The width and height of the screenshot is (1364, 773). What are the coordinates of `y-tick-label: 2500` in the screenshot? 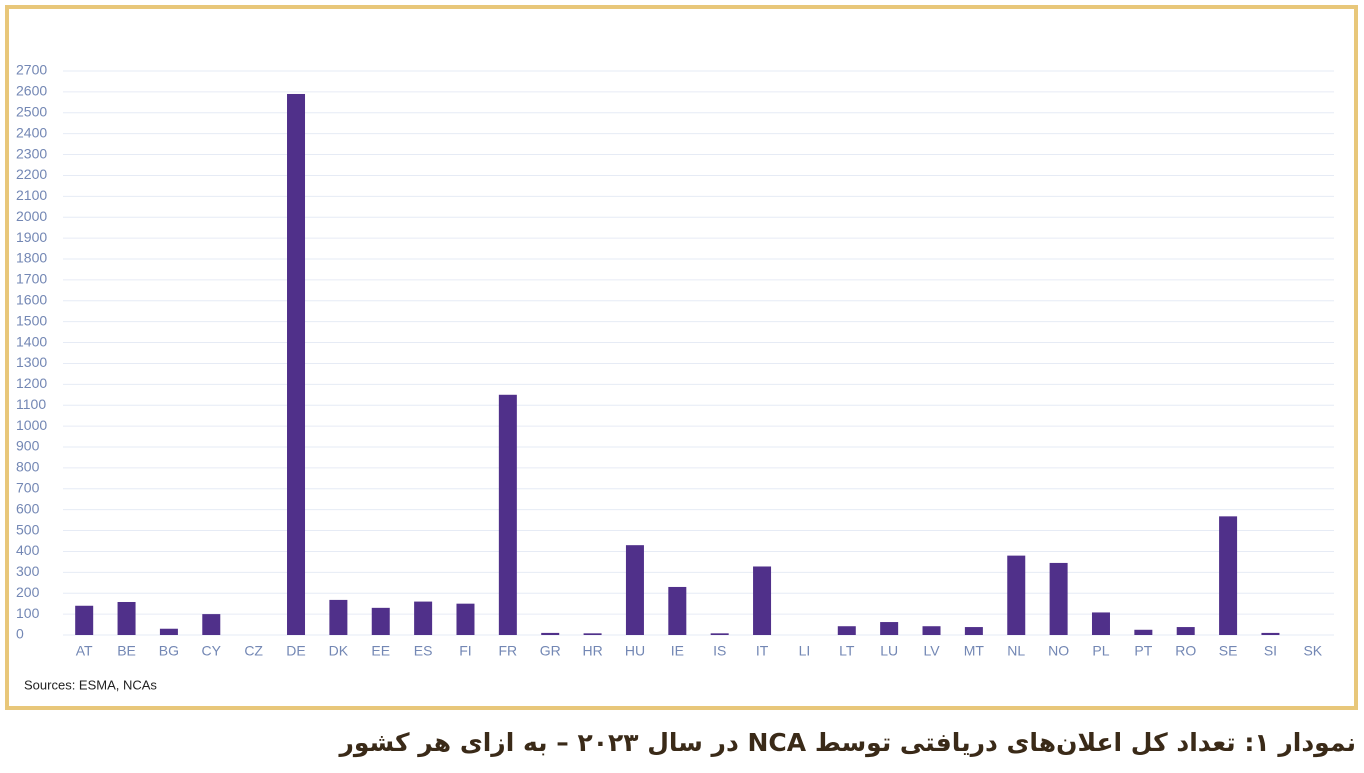 It's located at (31, 111).